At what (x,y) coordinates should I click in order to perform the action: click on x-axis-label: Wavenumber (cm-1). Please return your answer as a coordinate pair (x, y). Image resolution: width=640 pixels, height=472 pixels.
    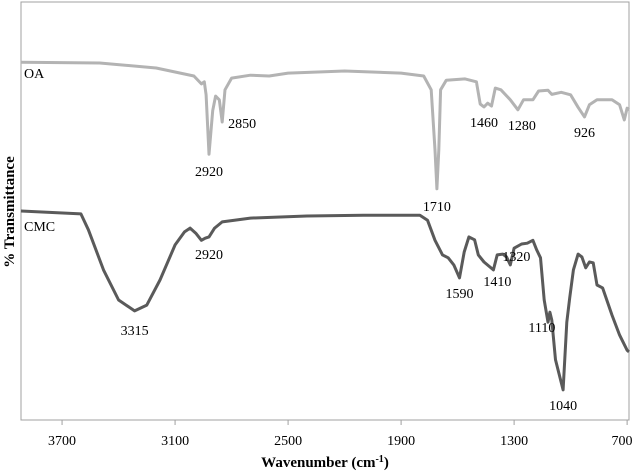
    Looking at the image, I should click on (325, 462).